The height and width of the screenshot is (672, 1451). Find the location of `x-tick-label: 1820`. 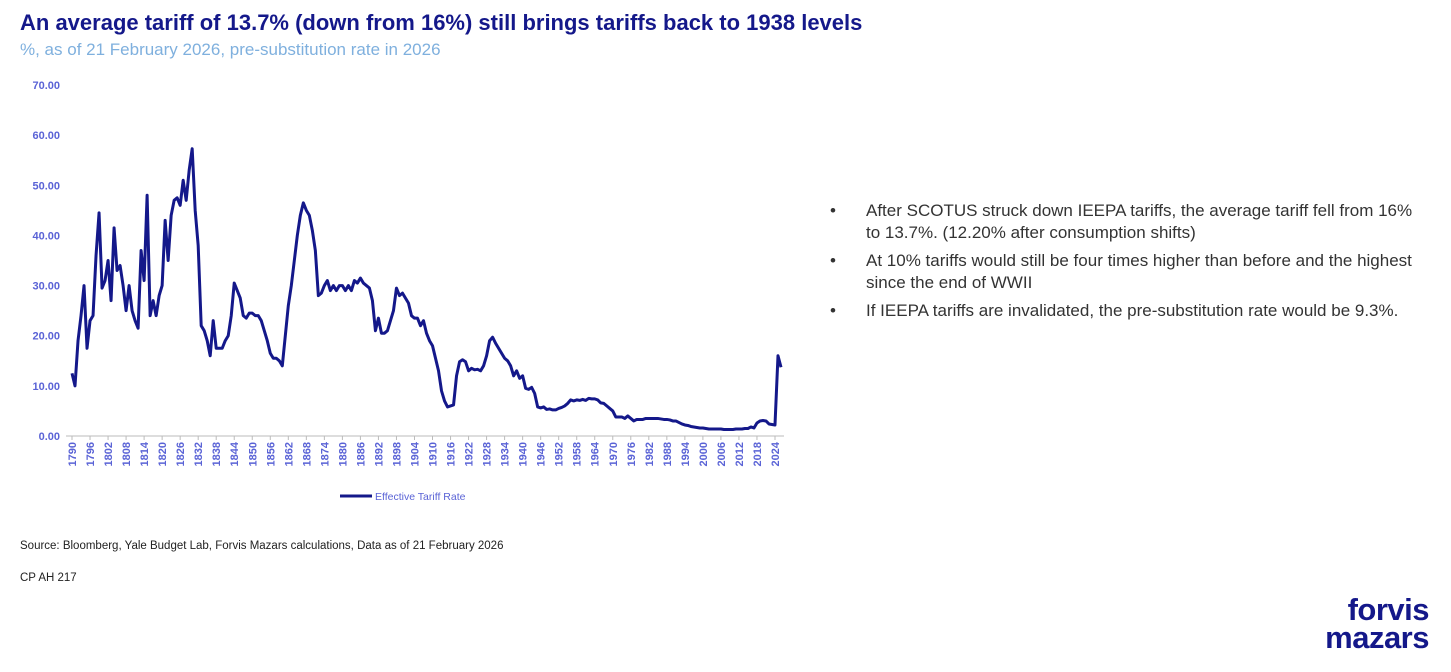

x-tick-label: 1820 is located at coordinates (163, 454).